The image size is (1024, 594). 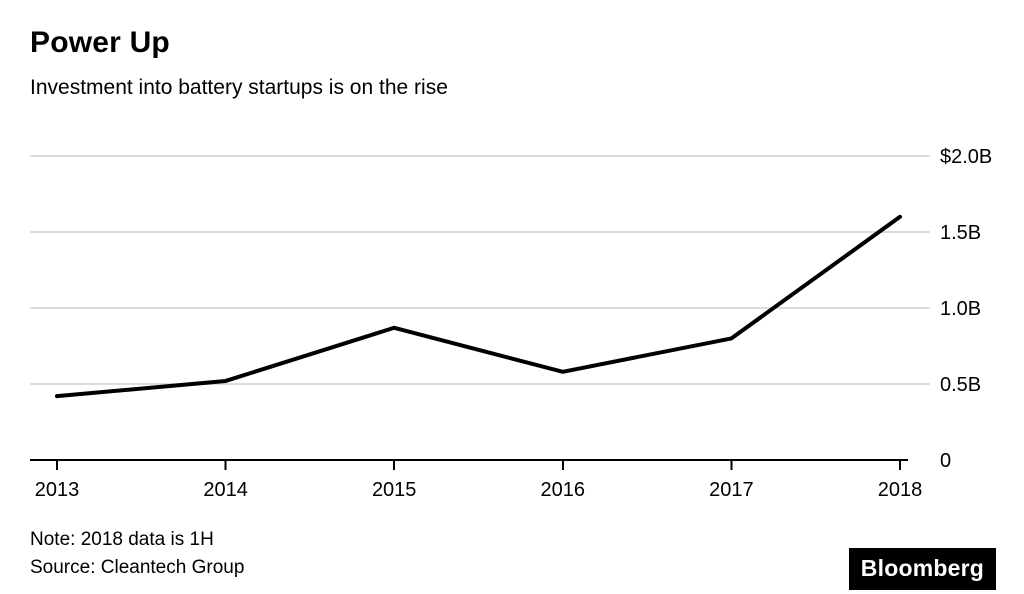 What do you see at coordinates (394, 490) in the screenshot?
I see `x-axis-tick-label: 2015` at bounding box center [394, 490].